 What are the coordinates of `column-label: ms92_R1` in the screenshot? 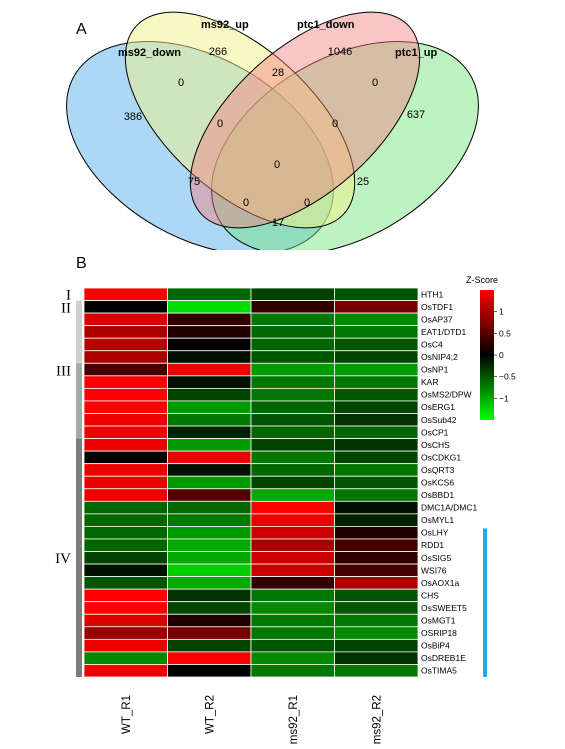 It's located at (294, 719).